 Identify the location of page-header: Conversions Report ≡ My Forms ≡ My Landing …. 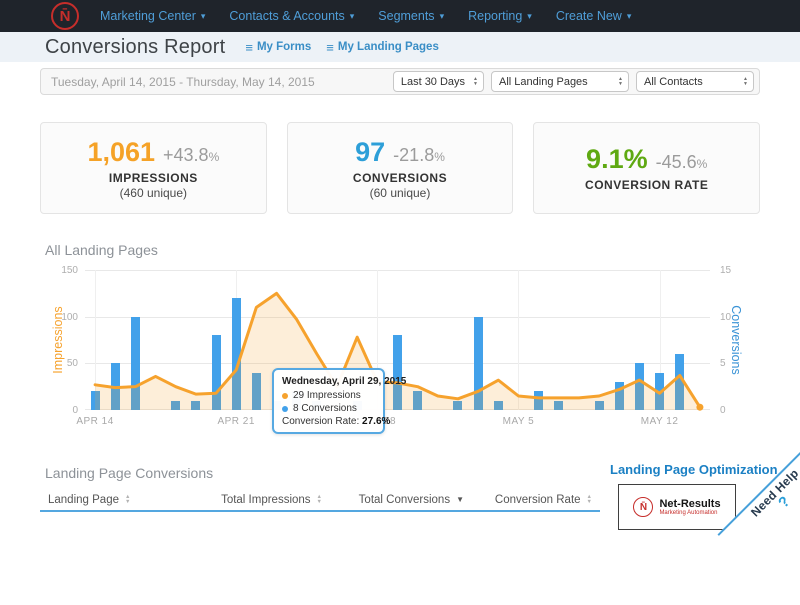
(400, 47).